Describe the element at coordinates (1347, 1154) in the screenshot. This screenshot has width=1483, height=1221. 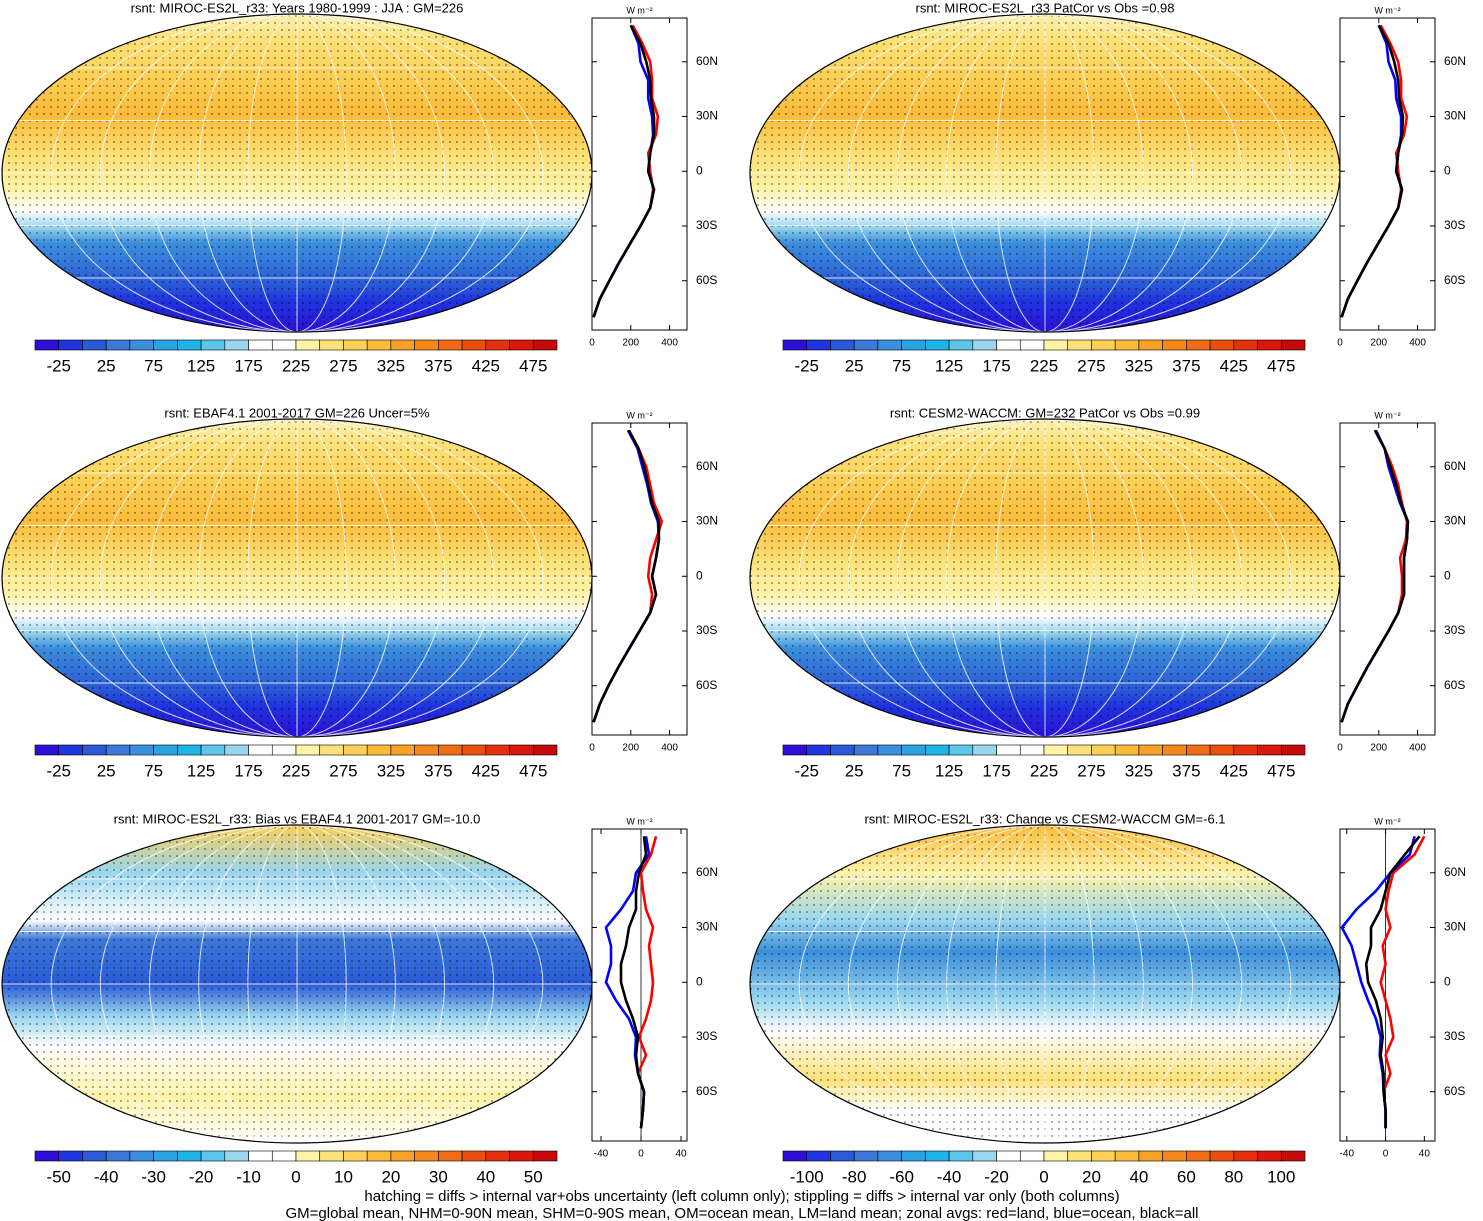
I see `x-tick-label: -40` at that location.